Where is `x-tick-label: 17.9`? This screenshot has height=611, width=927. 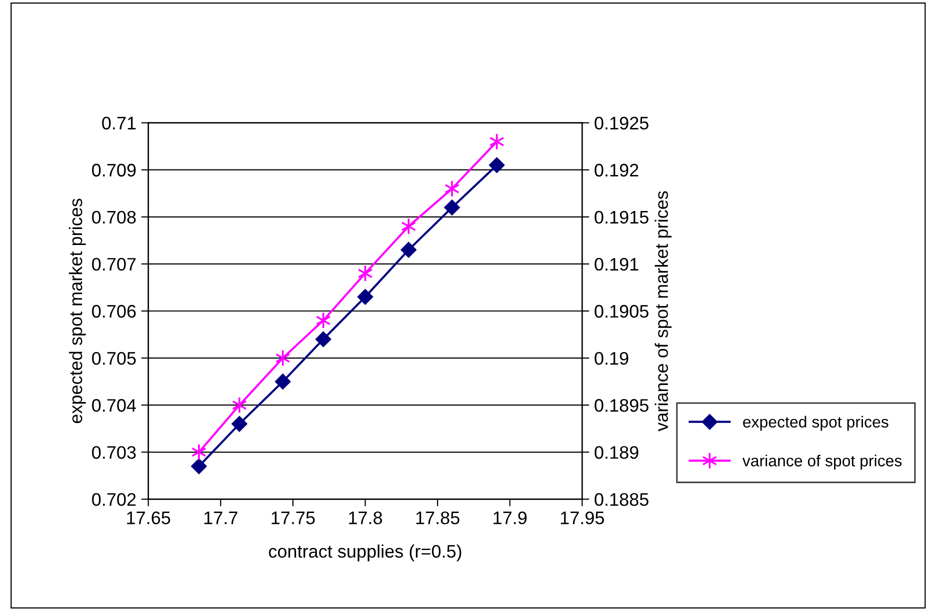 x-tick-label: 17.9 is located at coordinates (510, 517).